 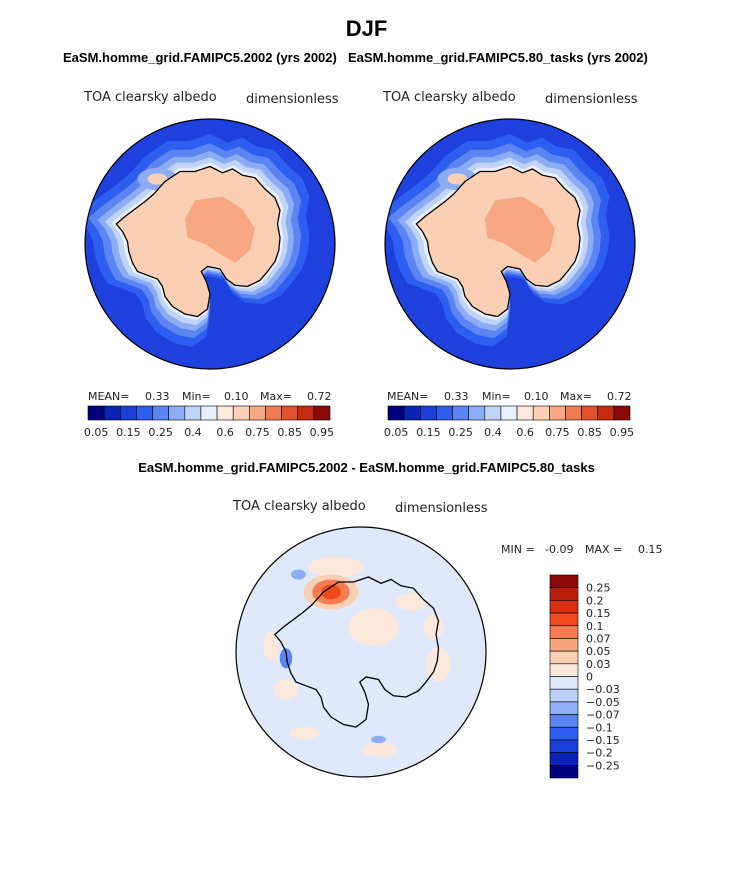 I want to click on control-max-value: 0.72, so click(x=619, y=396).